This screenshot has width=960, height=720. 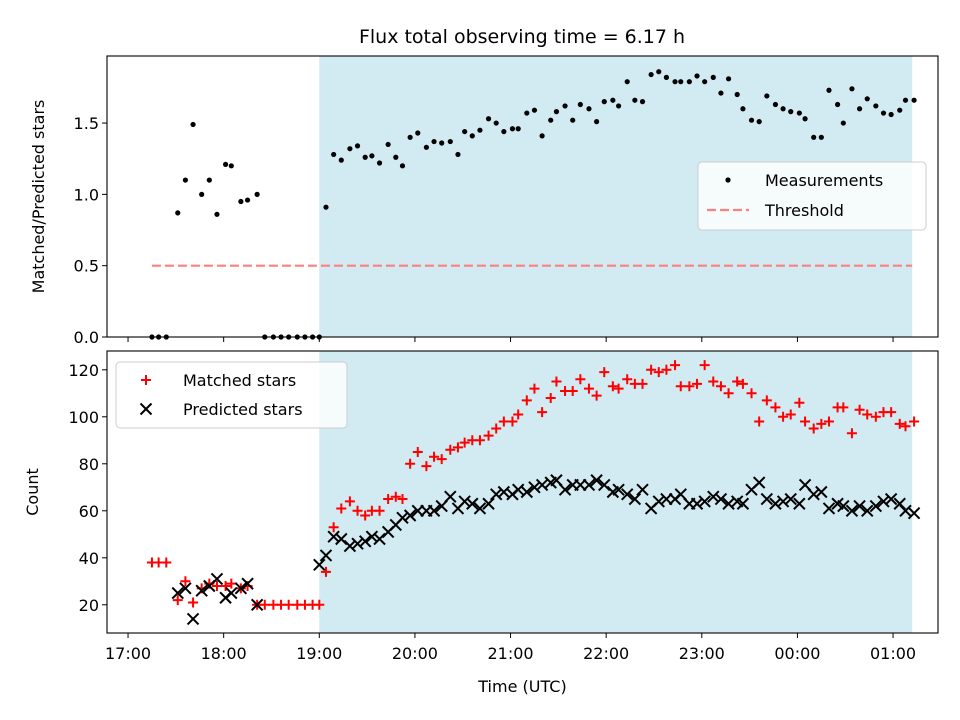 I want to click on y-axis-label: Count, so click(x=32, y=492).